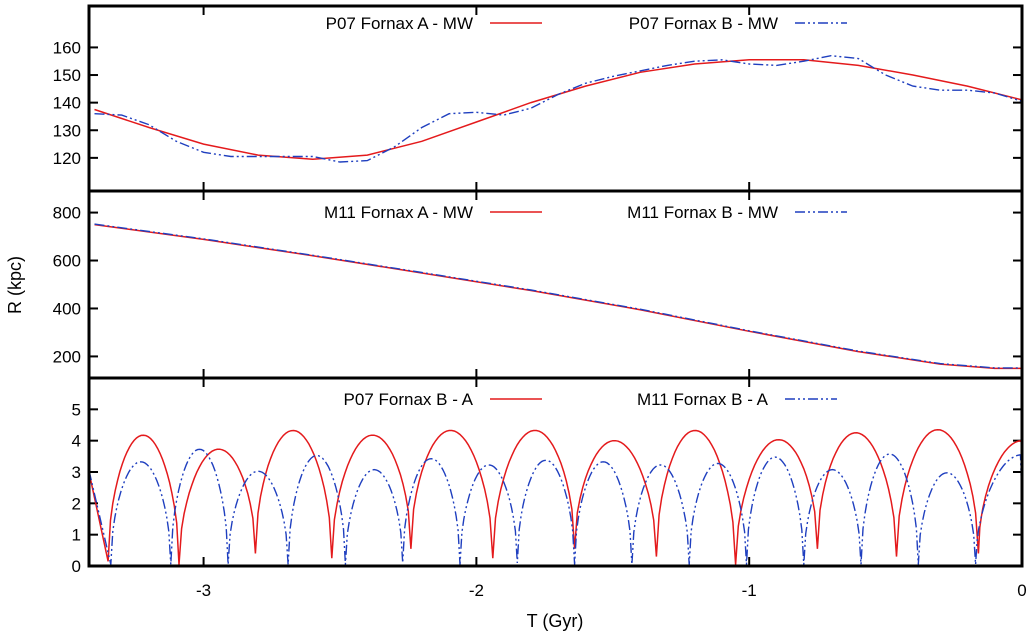 This screenshot has width=1033, height=633. I want to click on x-tick-label: 0, so click(1021, 590).